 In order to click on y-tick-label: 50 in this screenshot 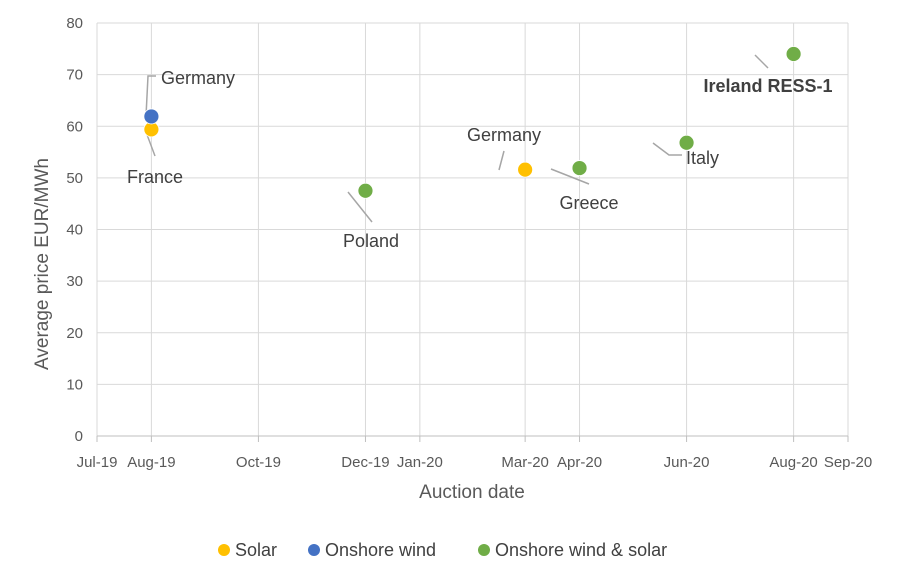, I will do `click(74, 178)`.